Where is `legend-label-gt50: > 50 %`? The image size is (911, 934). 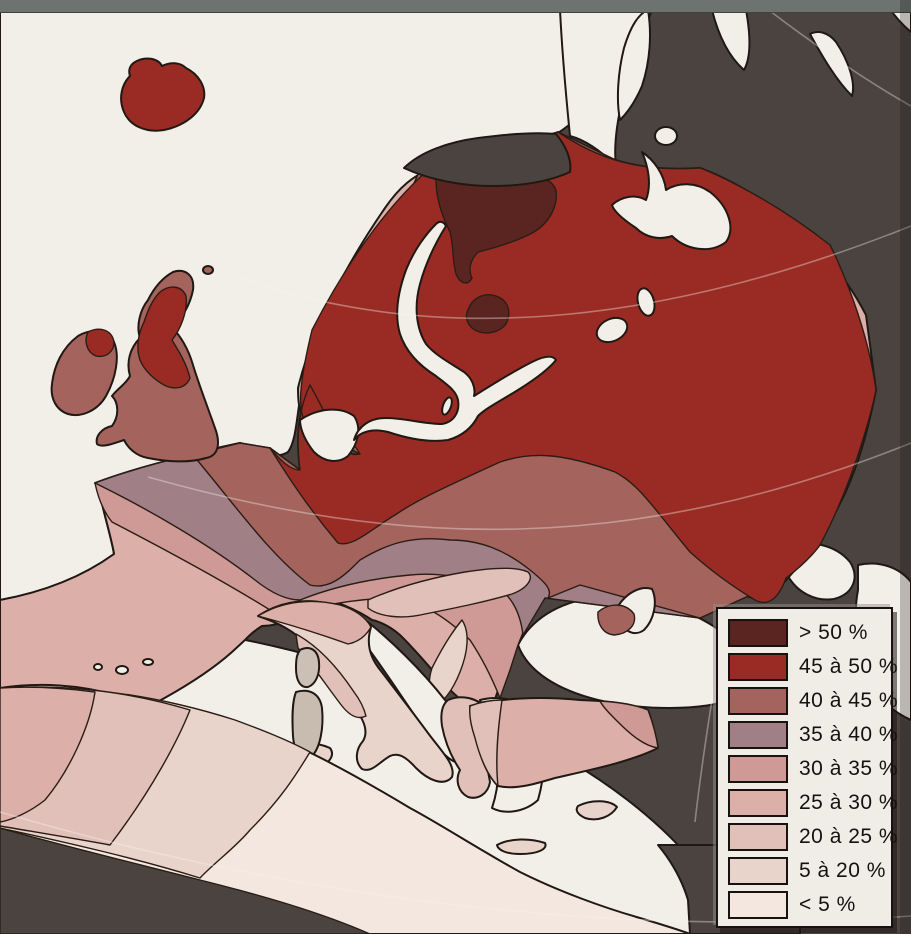
legend-label-gt50: > 50 % is located at coordinates (833, 632).